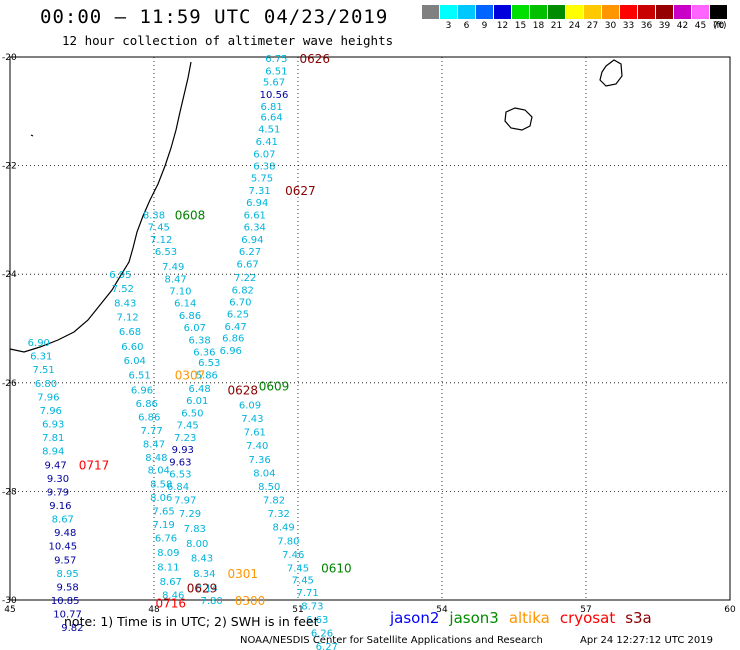 Image resolution: width=740 pixels, height=650 pixels. I want to click on wave-height-value: 7.22, so click(245, 278).